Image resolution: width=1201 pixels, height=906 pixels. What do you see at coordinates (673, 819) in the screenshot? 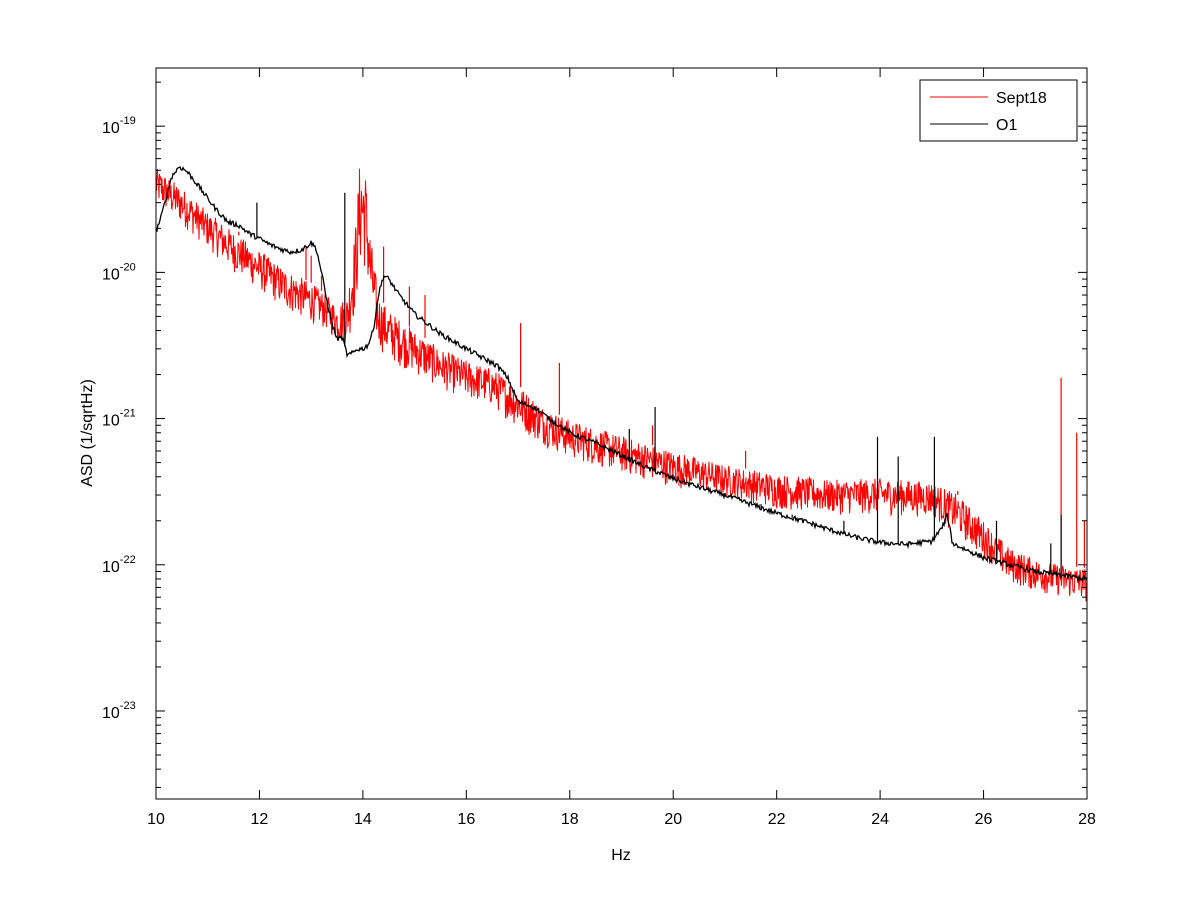
I see `x-tick-label: 20` at bounding box center [673, 819].